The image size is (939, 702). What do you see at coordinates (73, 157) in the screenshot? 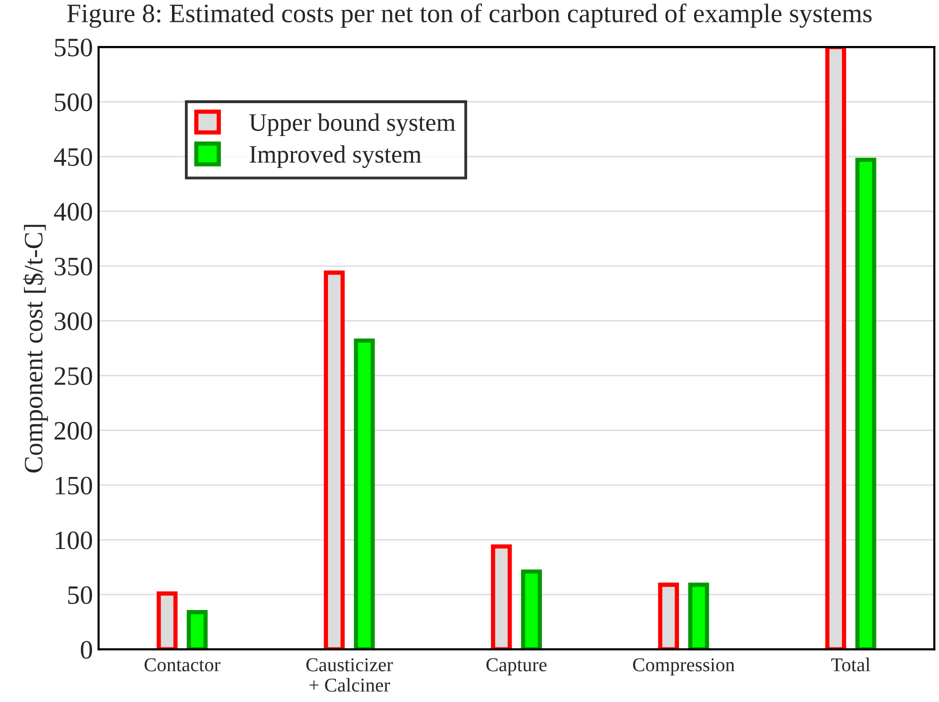
I see `y-tick-label: 450` at bounding box center [73, 157].